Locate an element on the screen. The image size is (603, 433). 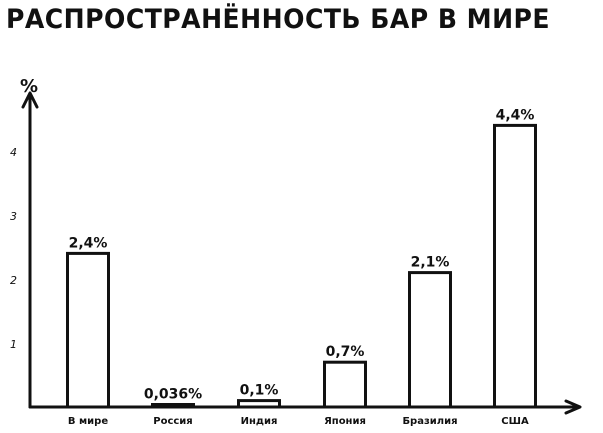
y-axis-label: % is located at coordinates (29, 86).